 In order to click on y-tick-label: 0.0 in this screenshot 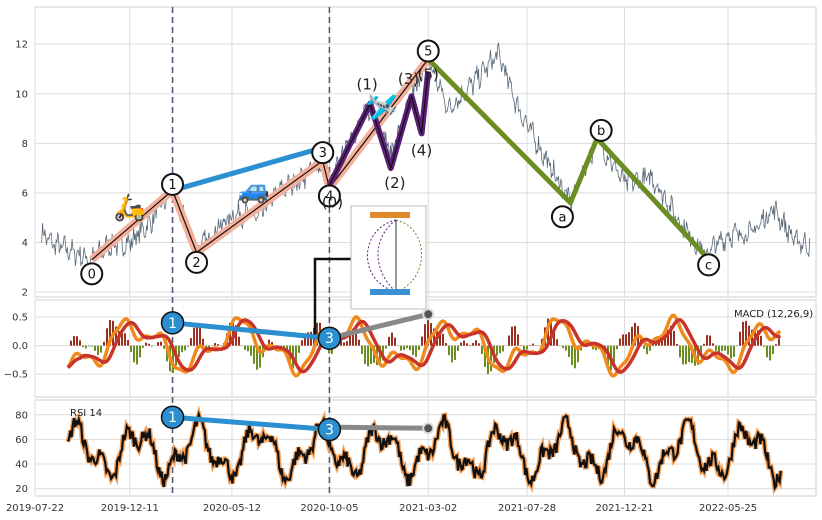, I will do `click(20, 346)`.